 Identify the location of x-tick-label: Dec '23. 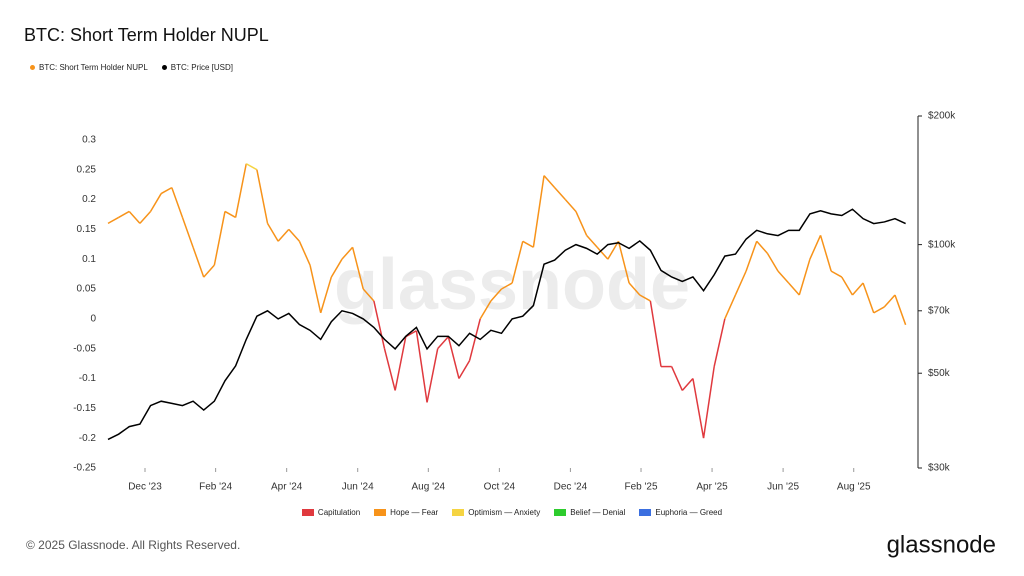
(145, 487).